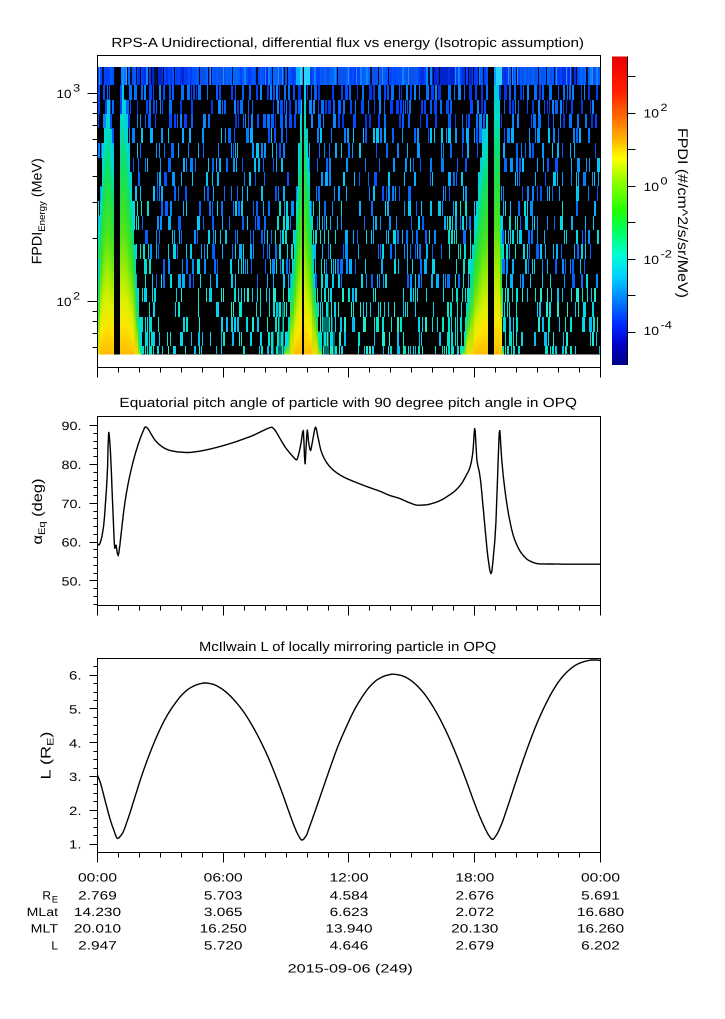  I want to click on svg-text: 2.676, so click(475, 895).